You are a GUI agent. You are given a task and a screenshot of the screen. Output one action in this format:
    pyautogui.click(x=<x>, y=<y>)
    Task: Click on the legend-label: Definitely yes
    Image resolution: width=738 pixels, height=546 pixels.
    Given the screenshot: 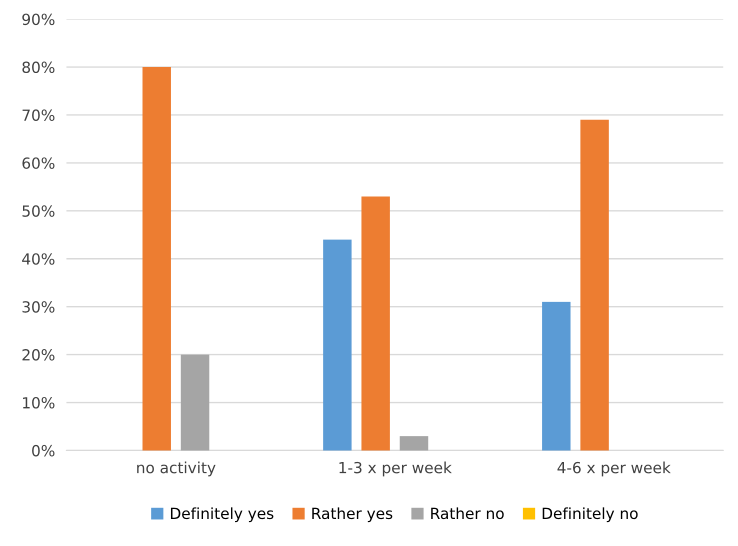 What is the action you would take?
    pyautogui.click(x=222, y=514)
    